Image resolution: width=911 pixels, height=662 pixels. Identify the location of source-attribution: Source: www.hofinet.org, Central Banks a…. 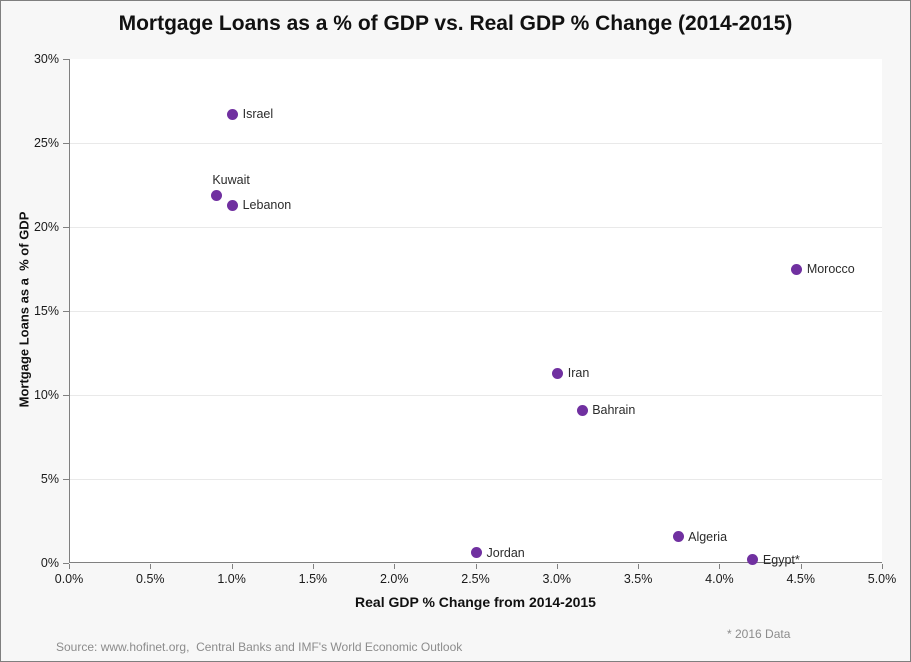
(259, 647).